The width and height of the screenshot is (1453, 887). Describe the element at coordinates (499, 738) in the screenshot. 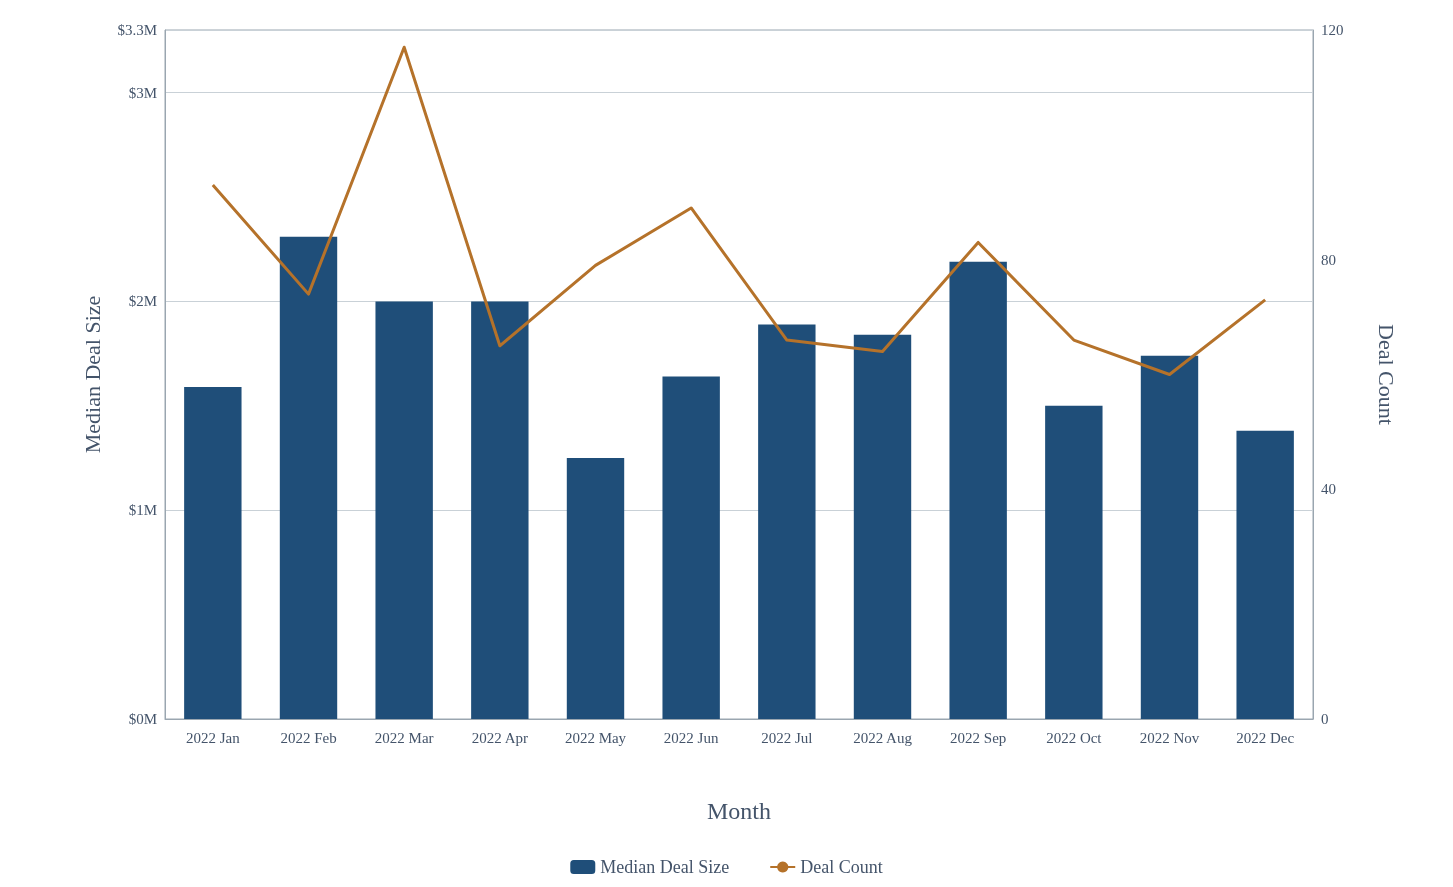

I see `x-tick-label: 2022 Apr` at that location.